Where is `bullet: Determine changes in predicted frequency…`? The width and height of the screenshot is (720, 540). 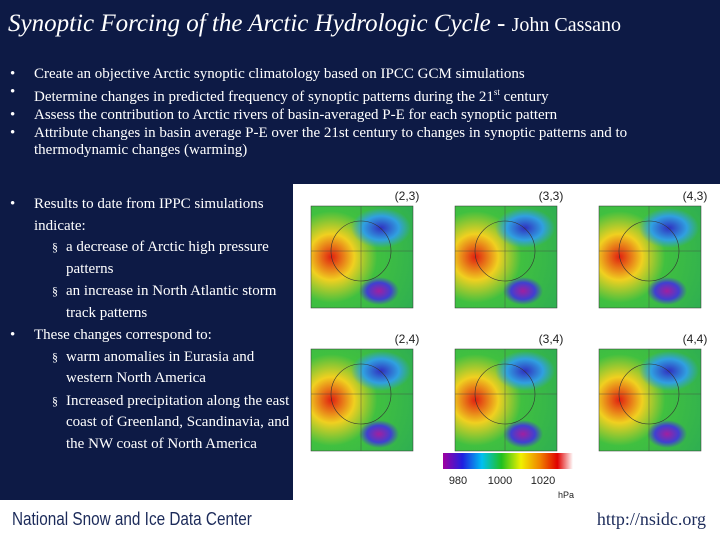 bullet: Determine changes in predicted frequency… is located at coordinates (358, 95).